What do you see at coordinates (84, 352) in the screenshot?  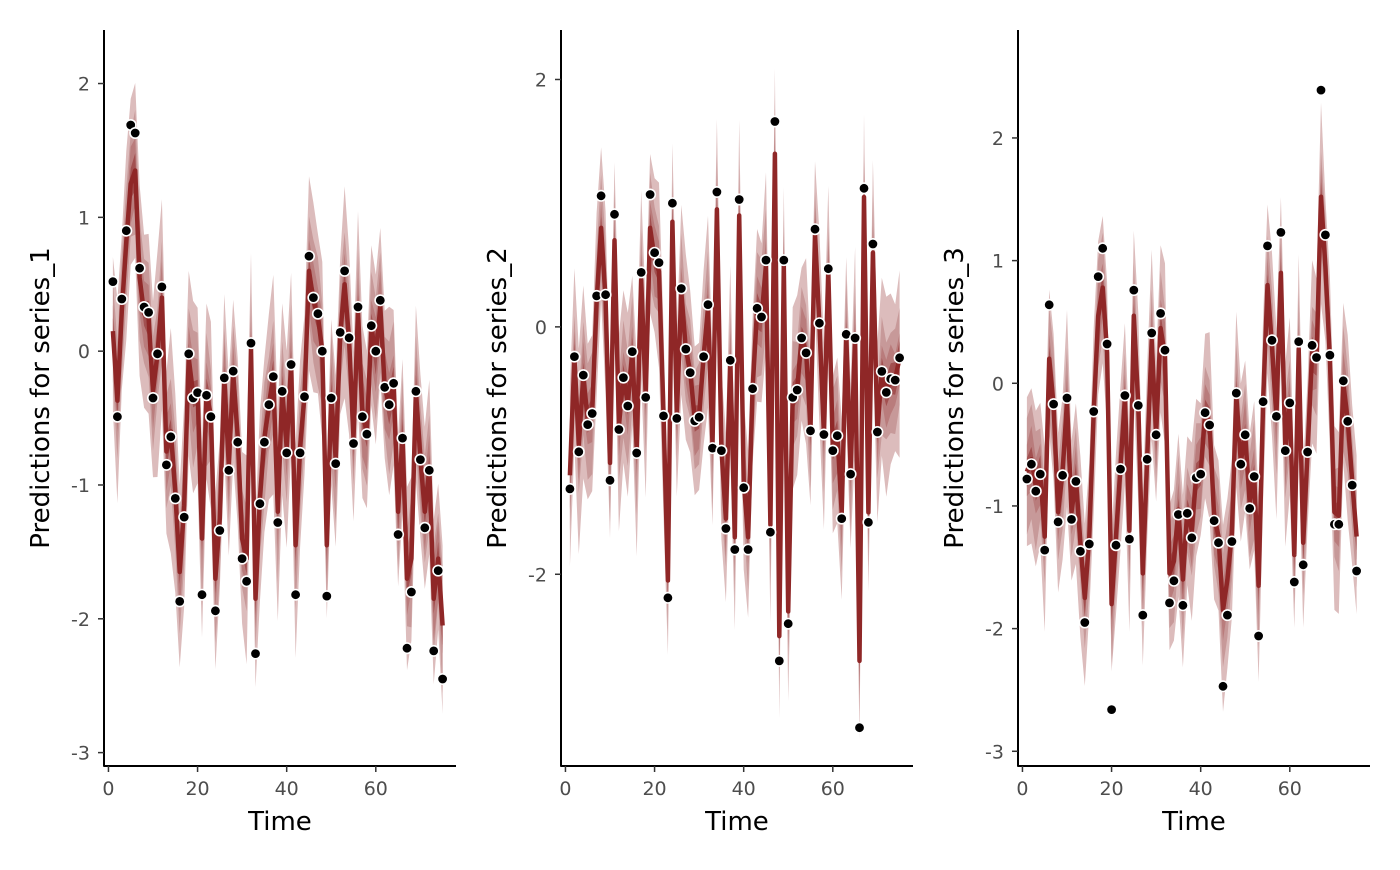 I see `y-tick-label: 0` at bounding box center [84, 352].